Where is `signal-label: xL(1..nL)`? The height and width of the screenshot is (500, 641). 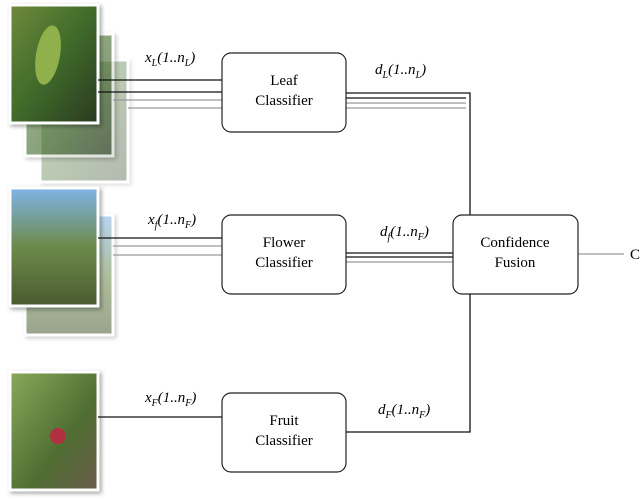
signal-label: xL(1..nL) is located at coordinates (169, 59).